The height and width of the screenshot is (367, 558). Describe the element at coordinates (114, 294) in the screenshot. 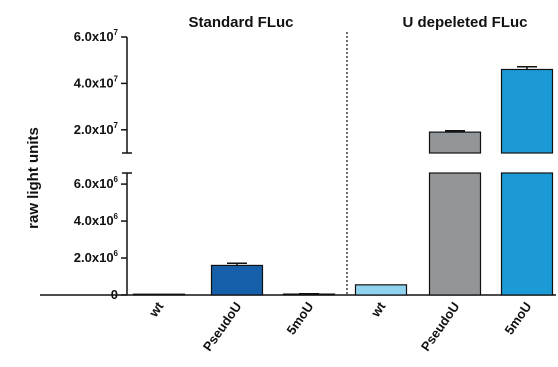

I see `y-tick-label: 0` at that location.